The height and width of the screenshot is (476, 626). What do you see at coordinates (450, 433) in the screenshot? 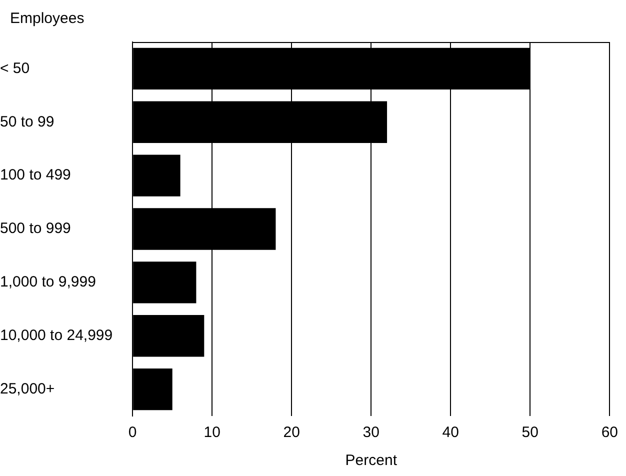
I see `x-tick-label: 40` at bounding box center [450, 433].